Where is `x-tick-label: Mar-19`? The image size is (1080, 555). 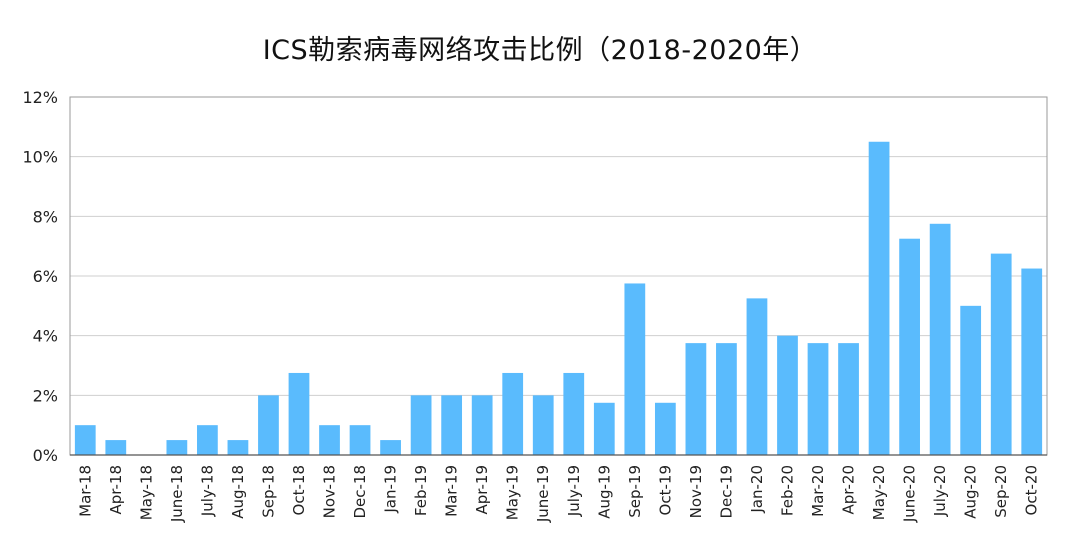
x-tick-label: Mar-19 is located at coordinates (452, 491).